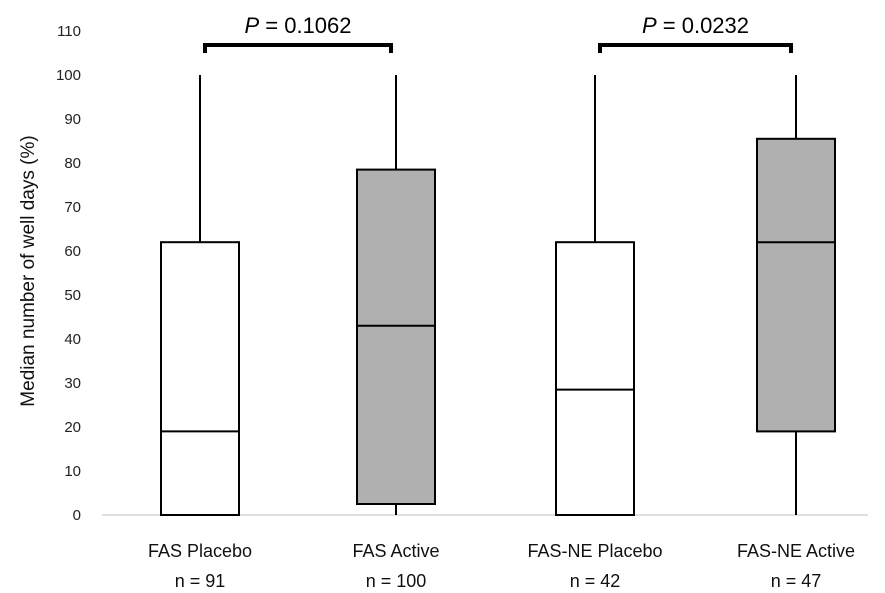 This screenshot has height=593, width=885. What do you see at coordinates (72, 251) in the screenshot?
I see `y-tick-label: 60` at bounding box center [72, 251].